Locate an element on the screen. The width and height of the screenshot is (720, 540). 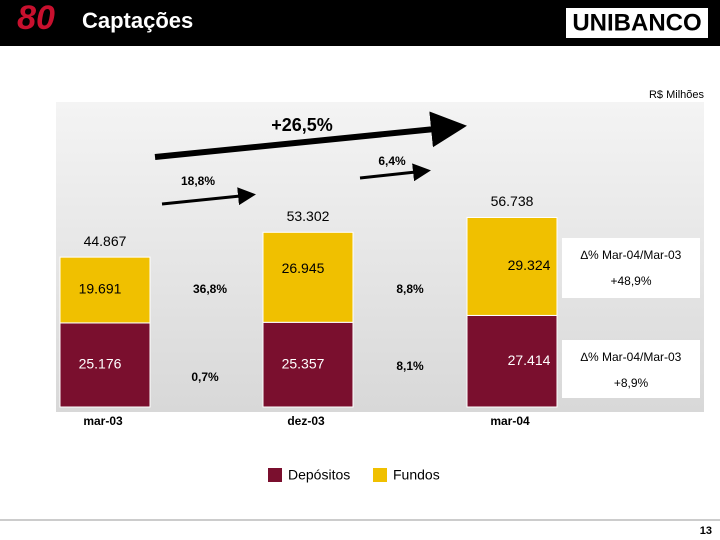
value-label: 25.357 is located at coordinates (303, 363).